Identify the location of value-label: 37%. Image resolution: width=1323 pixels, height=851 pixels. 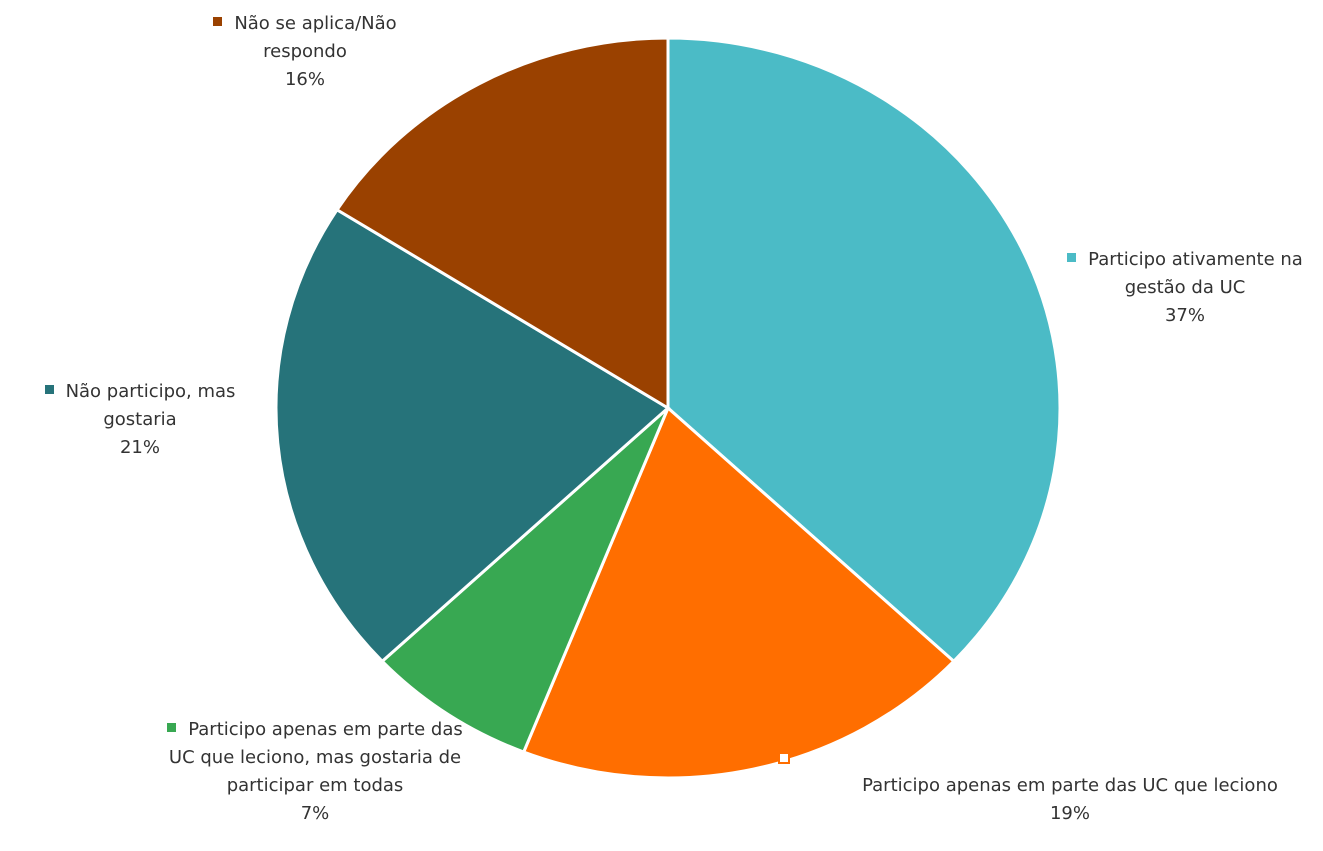
(1184, 315).